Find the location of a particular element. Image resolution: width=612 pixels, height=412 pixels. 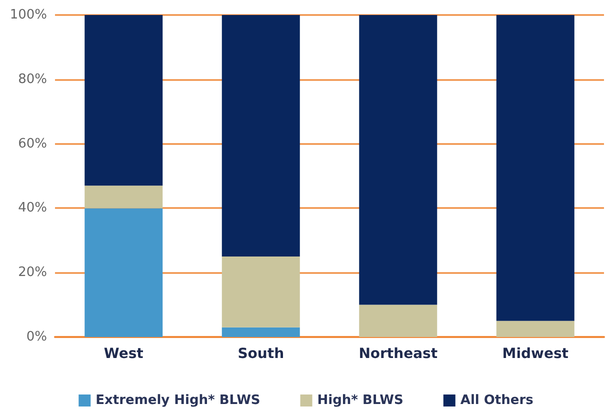

y-tick-label: 100% is located at coordinates (28, 15).